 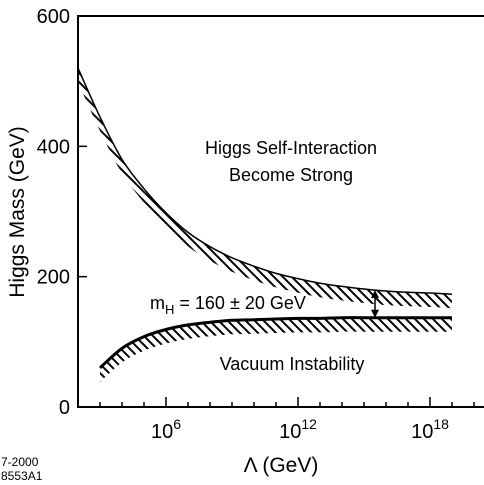 I want to click on mass-value: = 160 ± 20 GeV, so click(x=239, y=303).